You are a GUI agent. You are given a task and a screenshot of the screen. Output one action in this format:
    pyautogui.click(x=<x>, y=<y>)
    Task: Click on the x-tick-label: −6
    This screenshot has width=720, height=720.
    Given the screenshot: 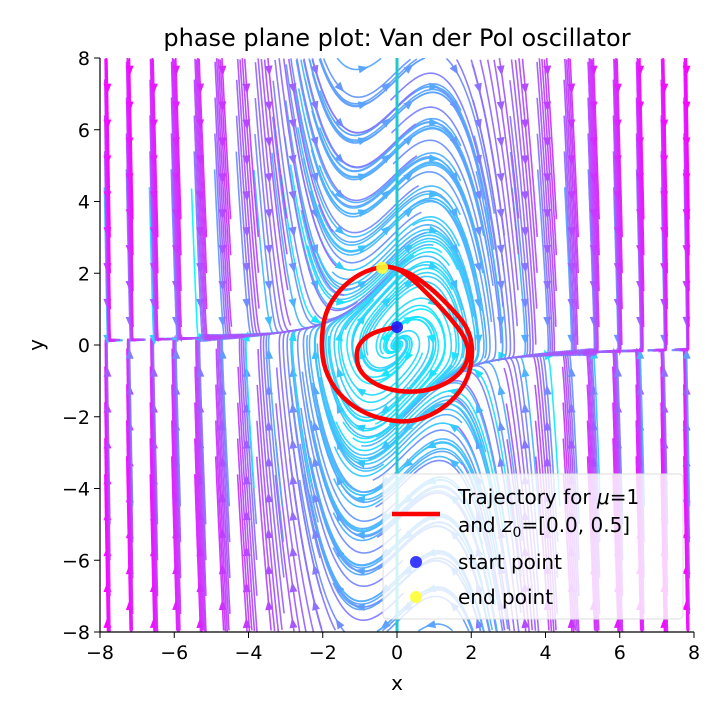 What is the action you would take?
    pyautogui.click(x=174, y=653)
    